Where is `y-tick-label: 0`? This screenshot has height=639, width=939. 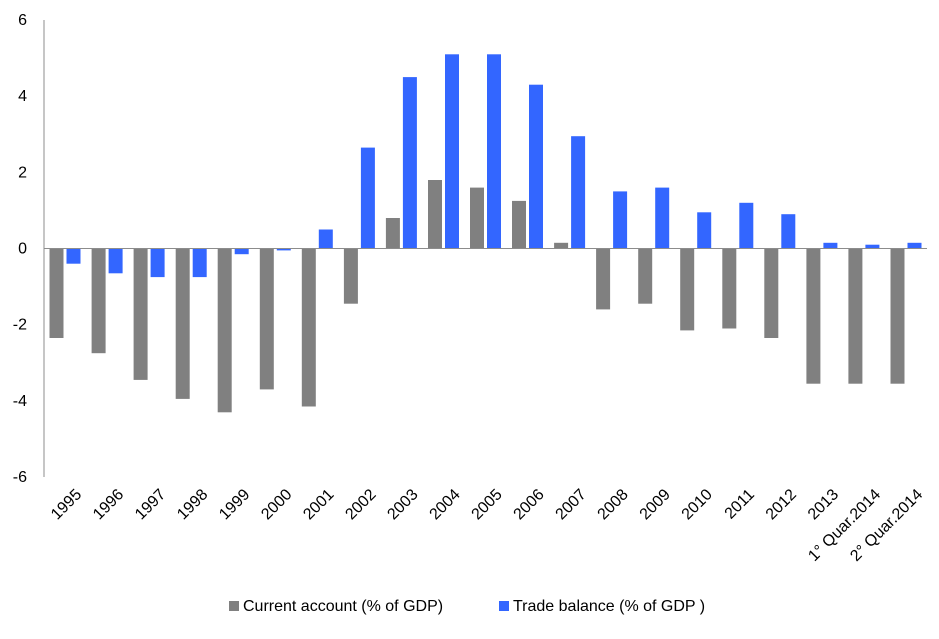 y-tick-label: 0 is located at coordinates (22, 249).